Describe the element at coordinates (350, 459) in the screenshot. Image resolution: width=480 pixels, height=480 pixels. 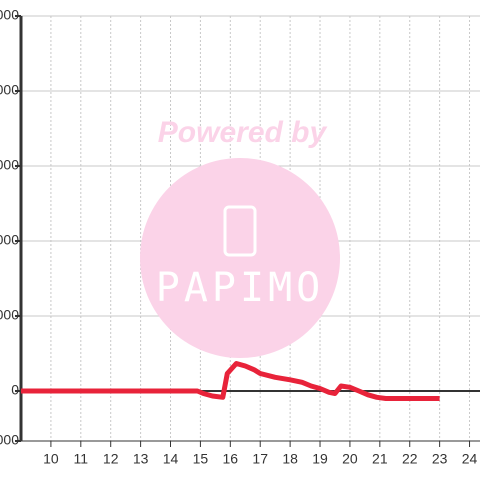
I see `x-tick-label: 20` at that location.